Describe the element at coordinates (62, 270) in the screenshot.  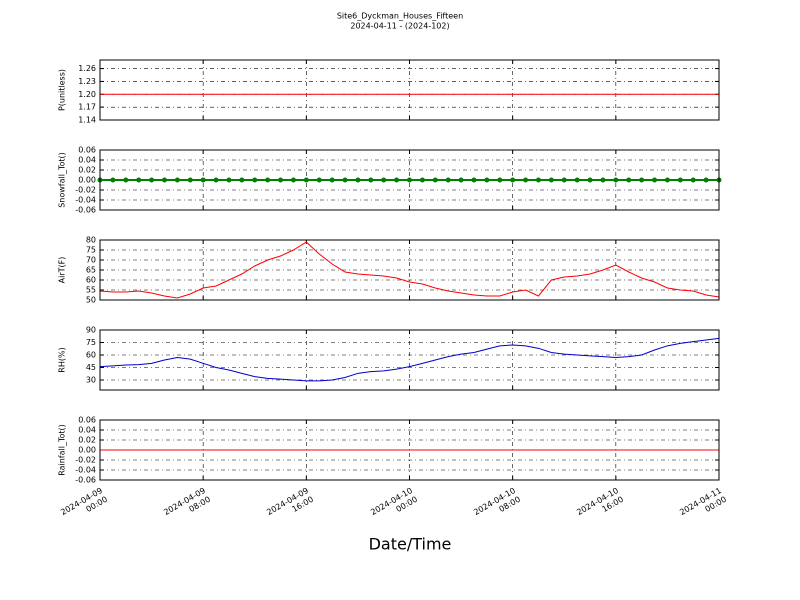
I see `y-axis-label: AirT(F)` at that location.